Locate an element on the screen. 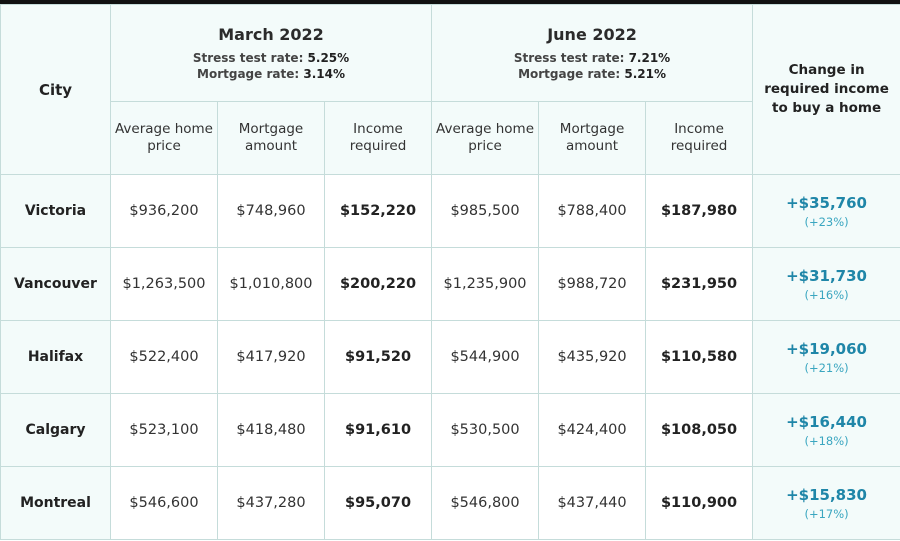 This screenshot has height=541, width=900. march-income-cell: $200,220 is located at coordinates (378, 284).